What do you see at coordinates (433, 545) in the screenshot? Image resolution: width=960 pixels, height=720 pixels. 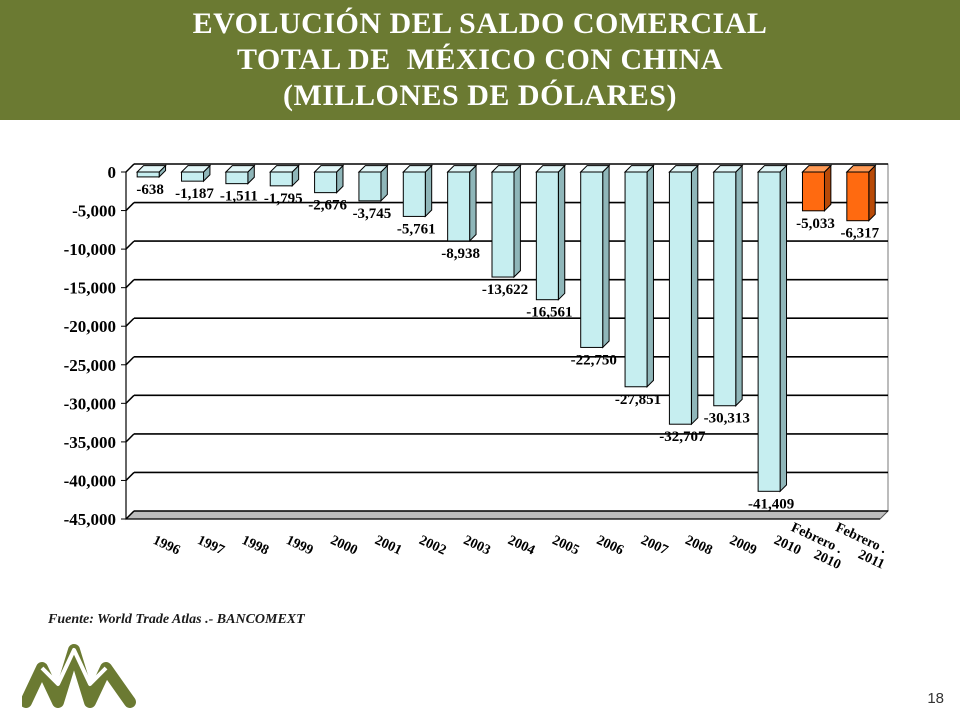 I see `x-tick-label: 2002` at bounding box center [433, 545].